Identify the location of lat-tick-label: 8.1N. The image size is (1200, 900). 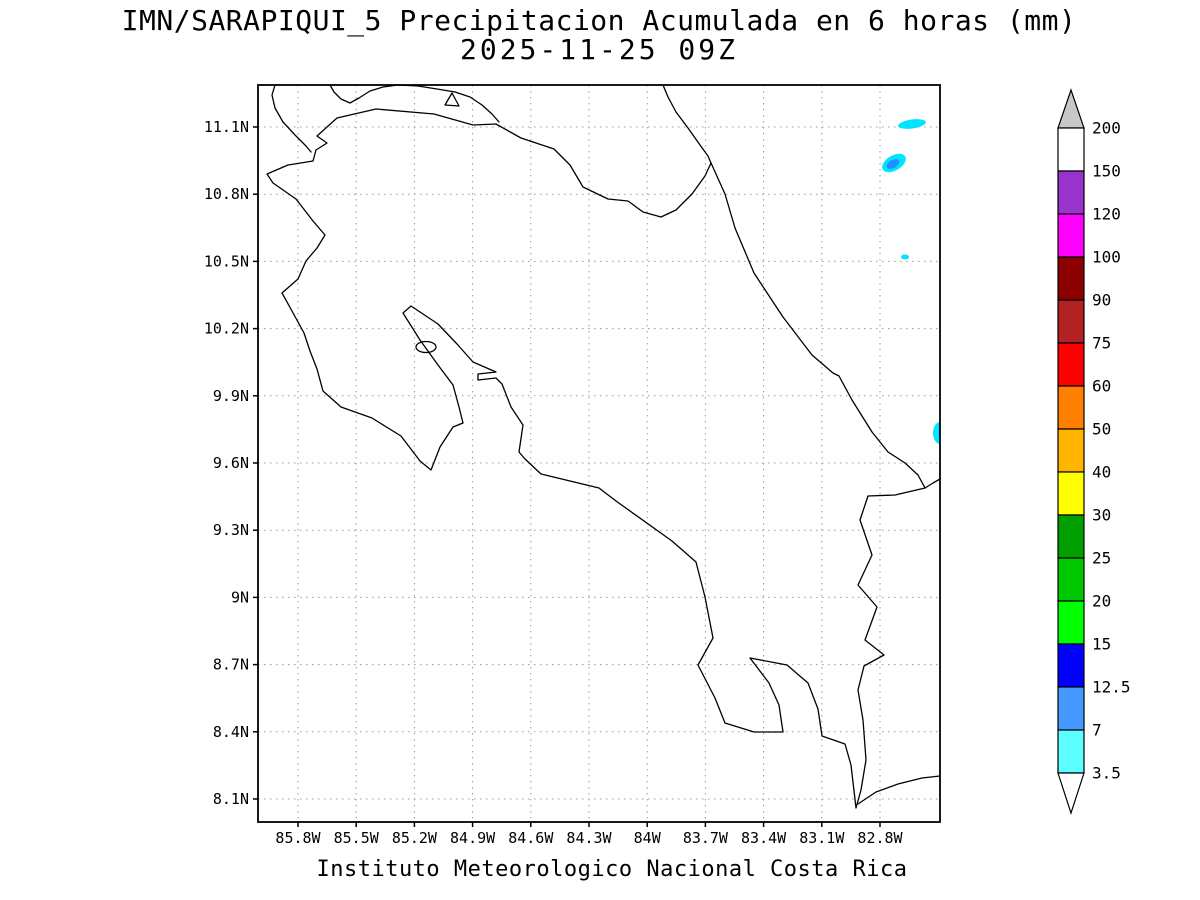
(231, 799).